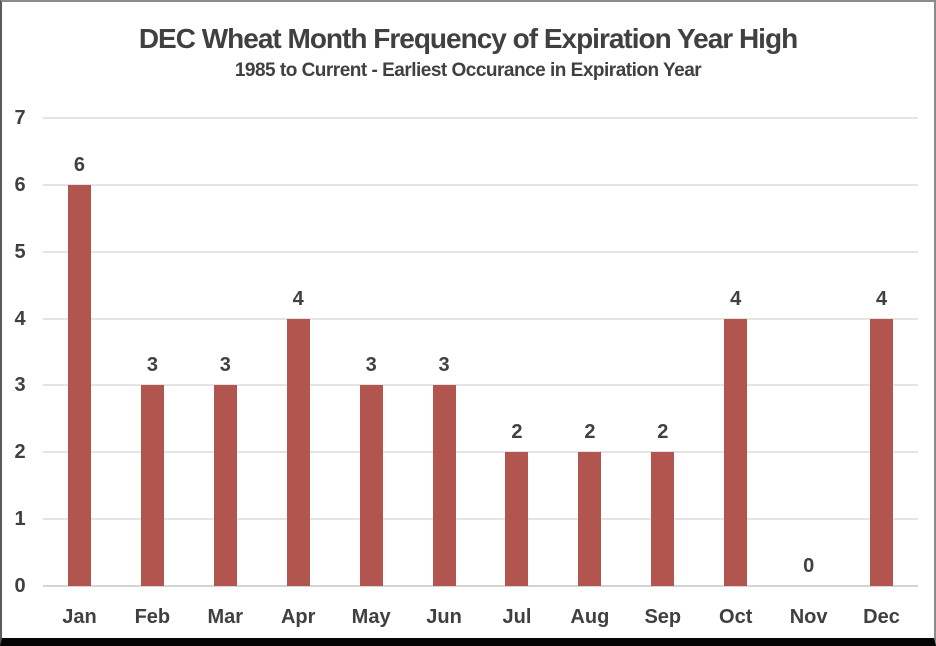  Describe the element at coordinates (517, 432) in the screenshot. I see `value-label-jul: 2` at that location.